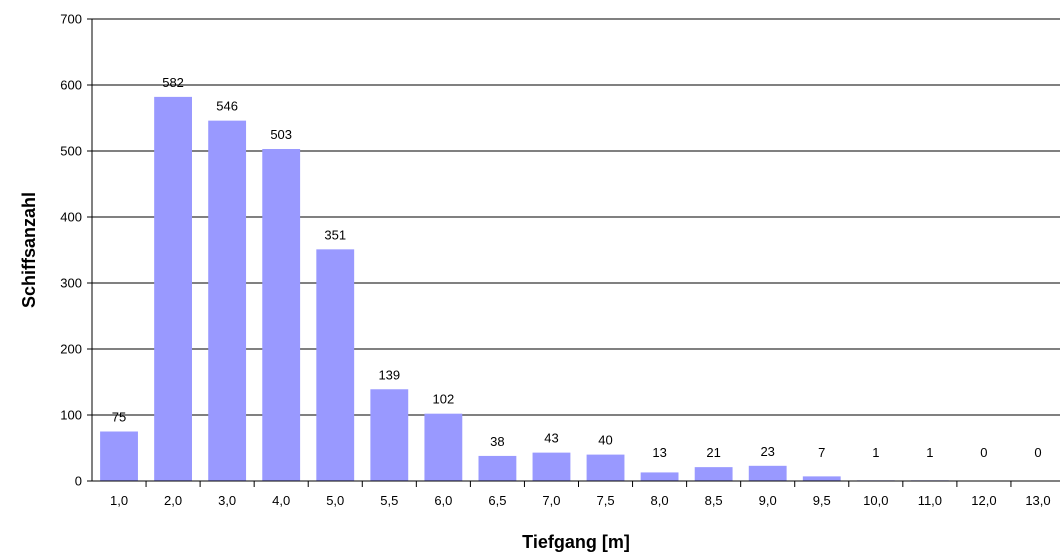  I want to click on y-tick-label: 200, so click(71, 349).